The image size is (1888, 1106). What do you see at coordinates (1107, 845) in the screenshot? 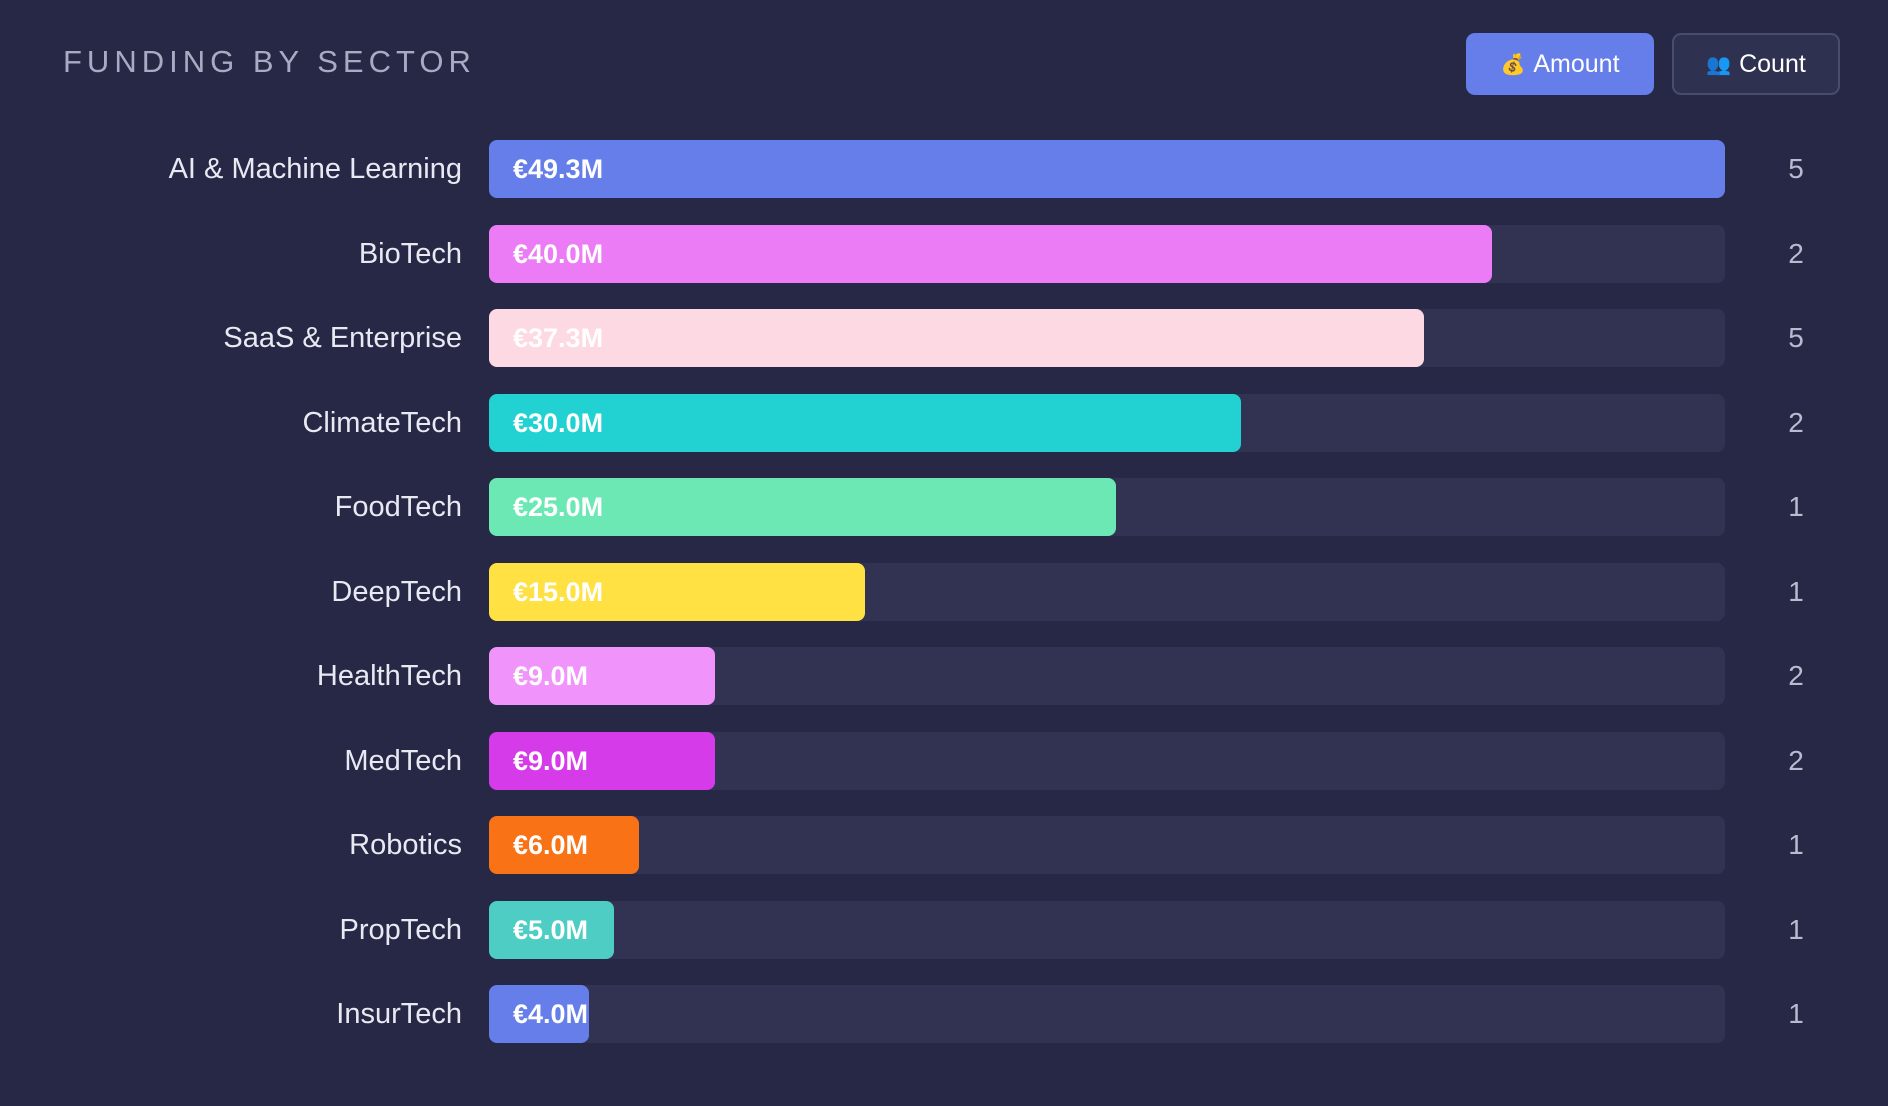
I see `bar-track: €6.0M` at bounding box center [1107, 845].